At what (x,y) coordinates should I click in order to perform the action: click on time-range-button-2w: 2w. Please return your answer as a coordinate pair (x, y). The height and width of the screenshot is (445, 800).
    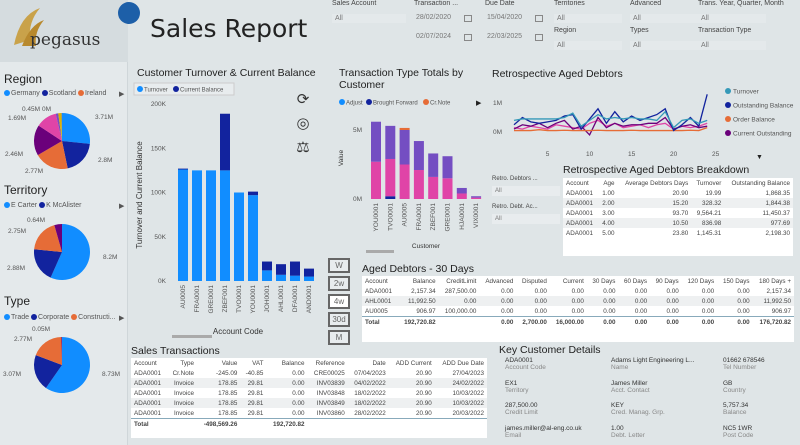
    Looking at the image, I should click on (339, 283).